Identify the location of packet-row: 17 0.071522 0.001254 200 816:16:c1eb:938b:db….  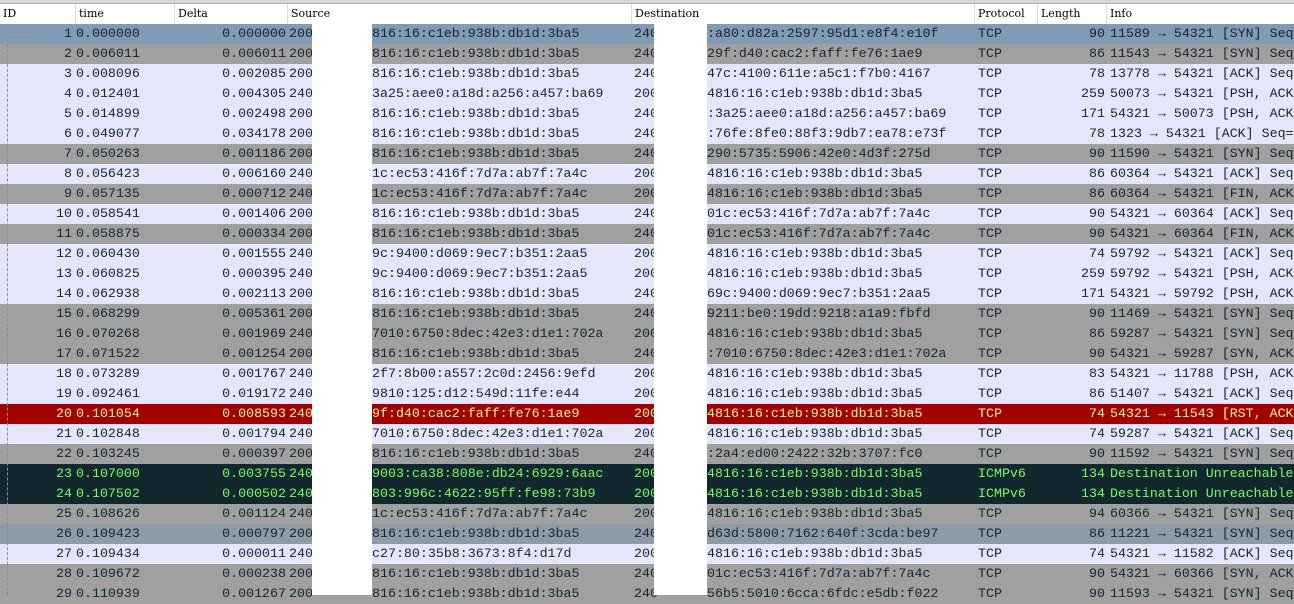
(647, 354).